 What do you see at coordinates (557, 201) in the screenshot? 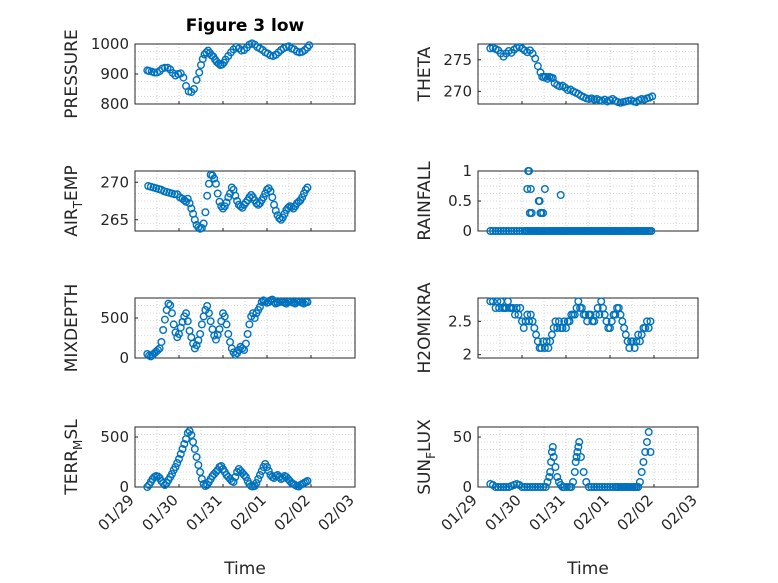
I see `subplot-rainfall: 0 0.5 1 RAINFALL` at bounding box center [557, 201].